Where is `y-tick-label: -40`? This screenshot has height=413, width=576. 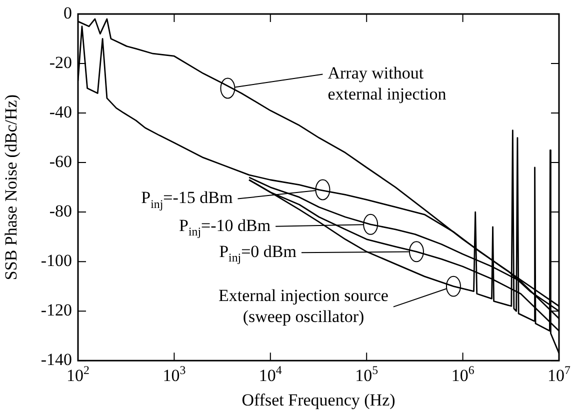 y-tick-label: -40 is located at coordinates (60, 112).